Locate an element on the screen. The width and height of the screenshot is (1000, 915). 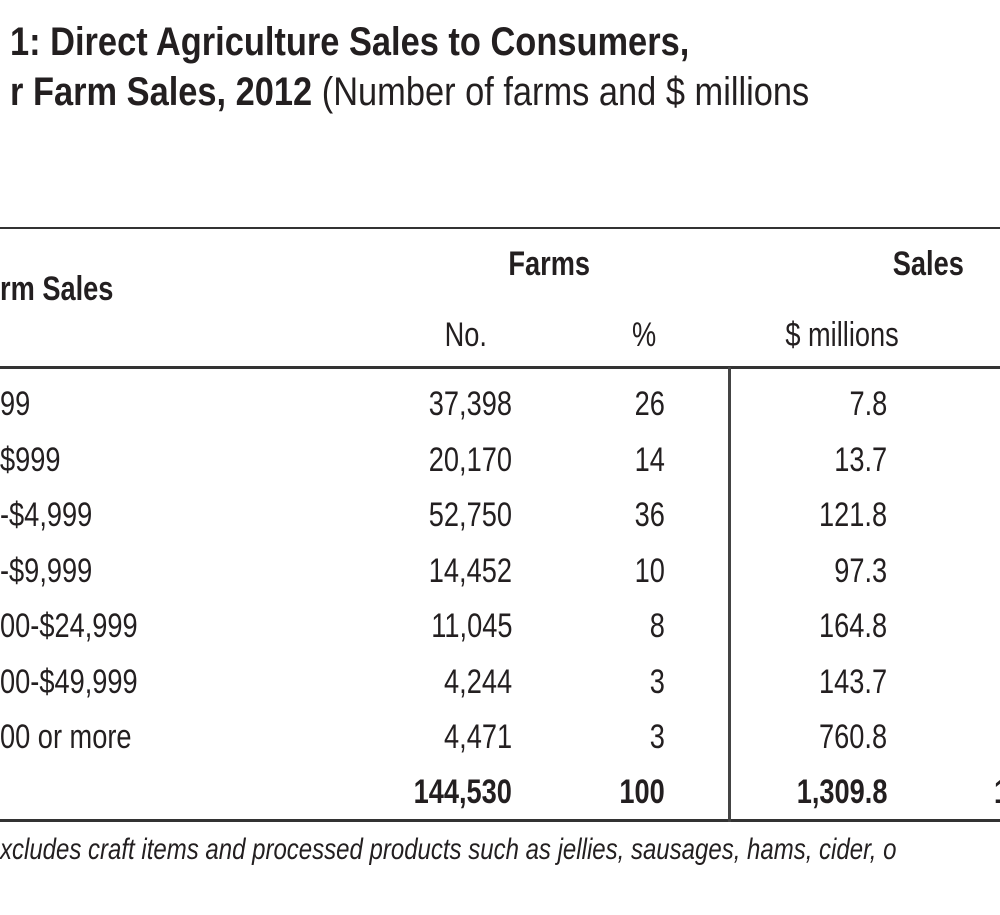
sales-group-header: Sales is located at coordinates (928, 264).